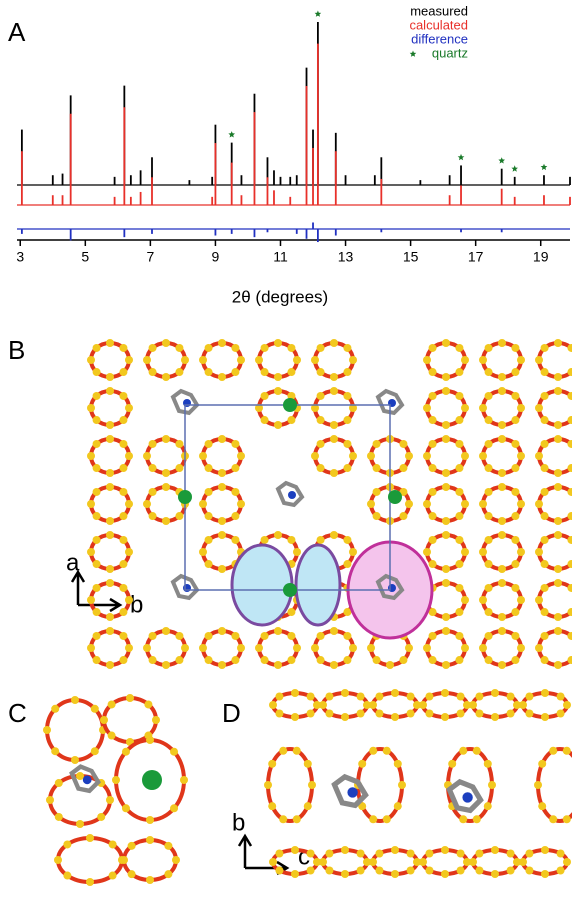 The height and width of the screenshot is (921, 572). What do you see at coordinates (152, 780) in the screenshot?
I see `cation` at bounding box center [152, 780].